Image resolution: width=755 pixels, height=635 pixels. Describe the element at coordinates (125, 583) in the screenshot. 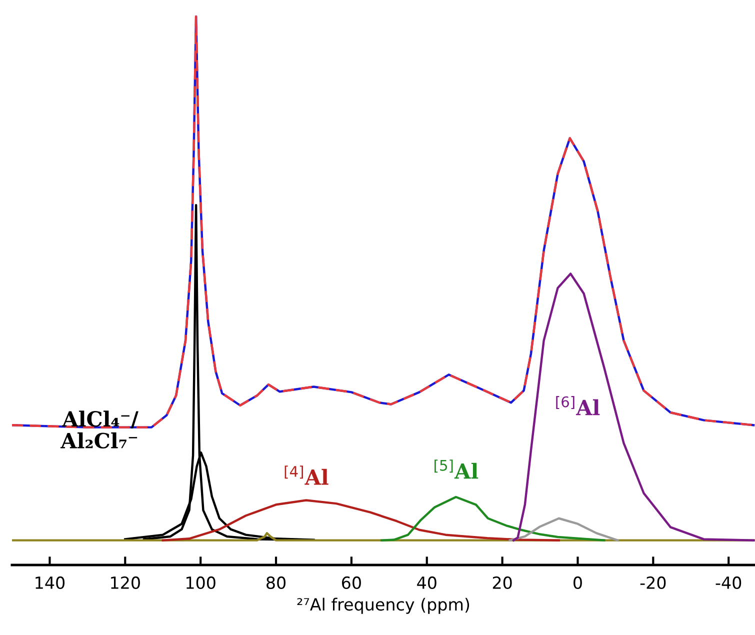

I see `x-tick-label: 120` at that location.